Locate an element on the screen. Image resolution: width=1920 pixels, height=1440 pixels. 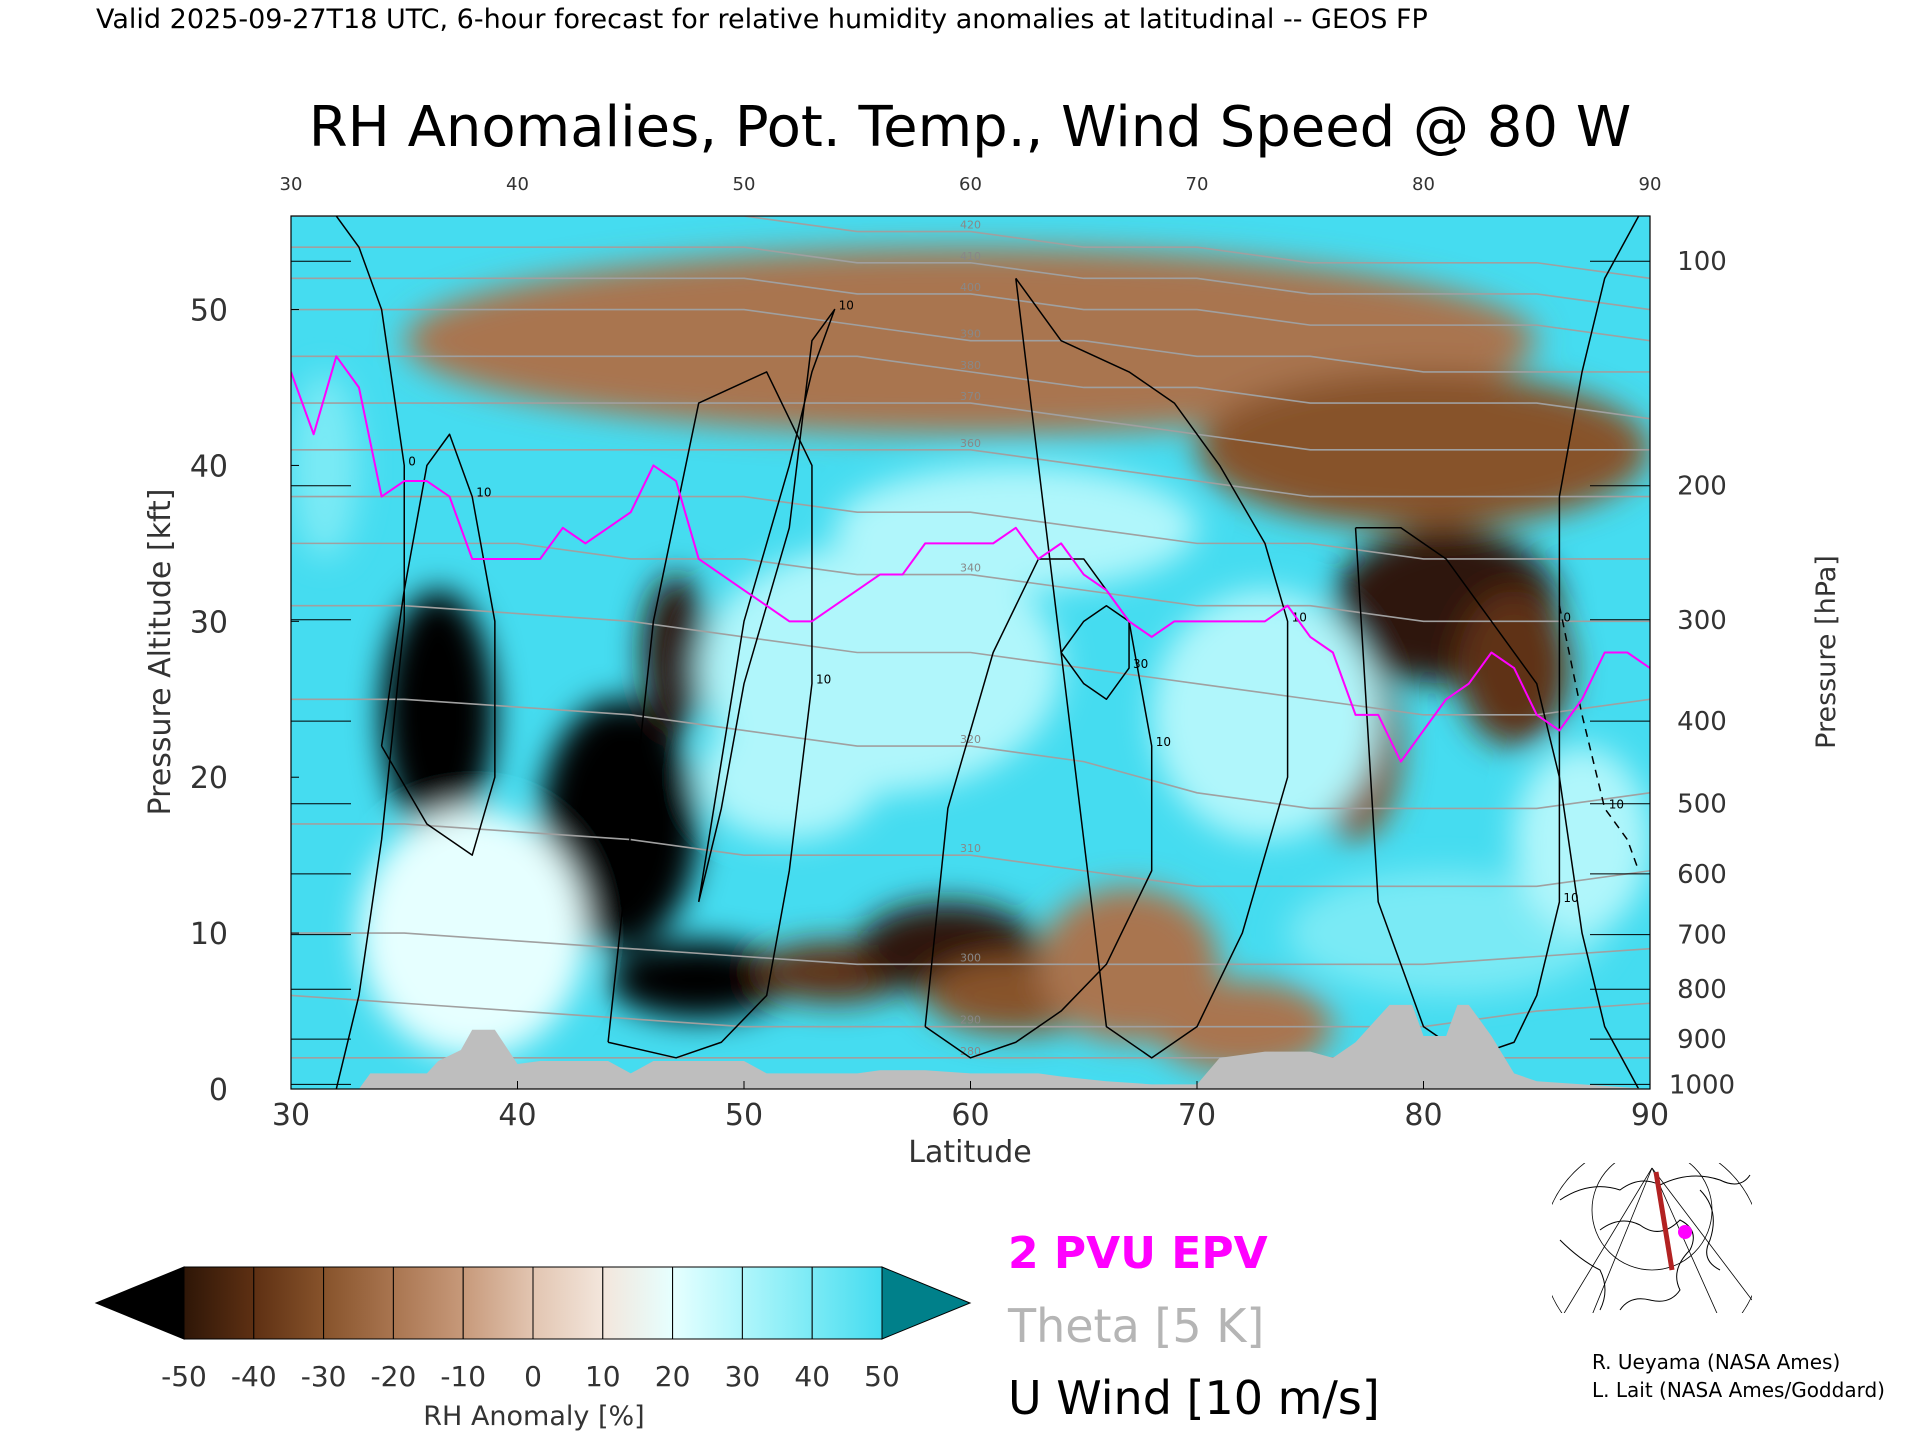
terrain is located at coordinates (970, 1046).